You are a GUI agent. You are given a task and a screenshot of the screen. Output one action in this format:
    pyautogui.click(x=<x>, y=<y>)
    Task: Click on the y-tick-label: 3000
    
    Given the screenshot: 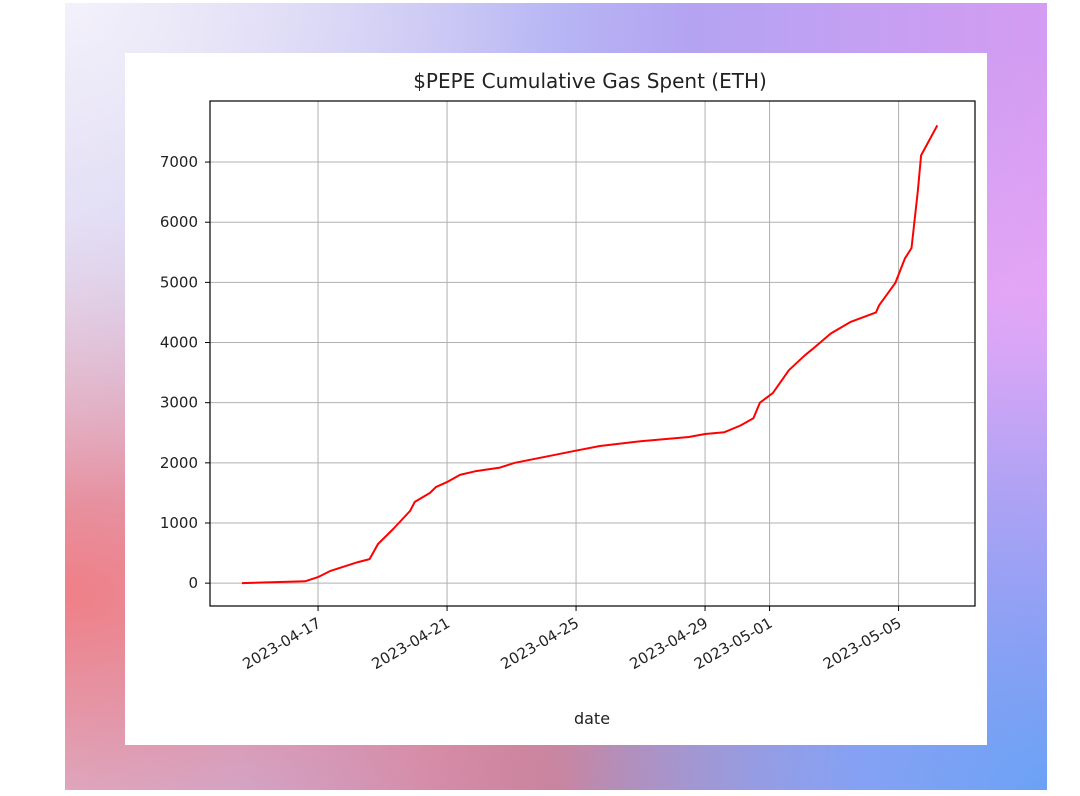 What is the action you would take?
    pyautogui.click(x=179, y=403)
    